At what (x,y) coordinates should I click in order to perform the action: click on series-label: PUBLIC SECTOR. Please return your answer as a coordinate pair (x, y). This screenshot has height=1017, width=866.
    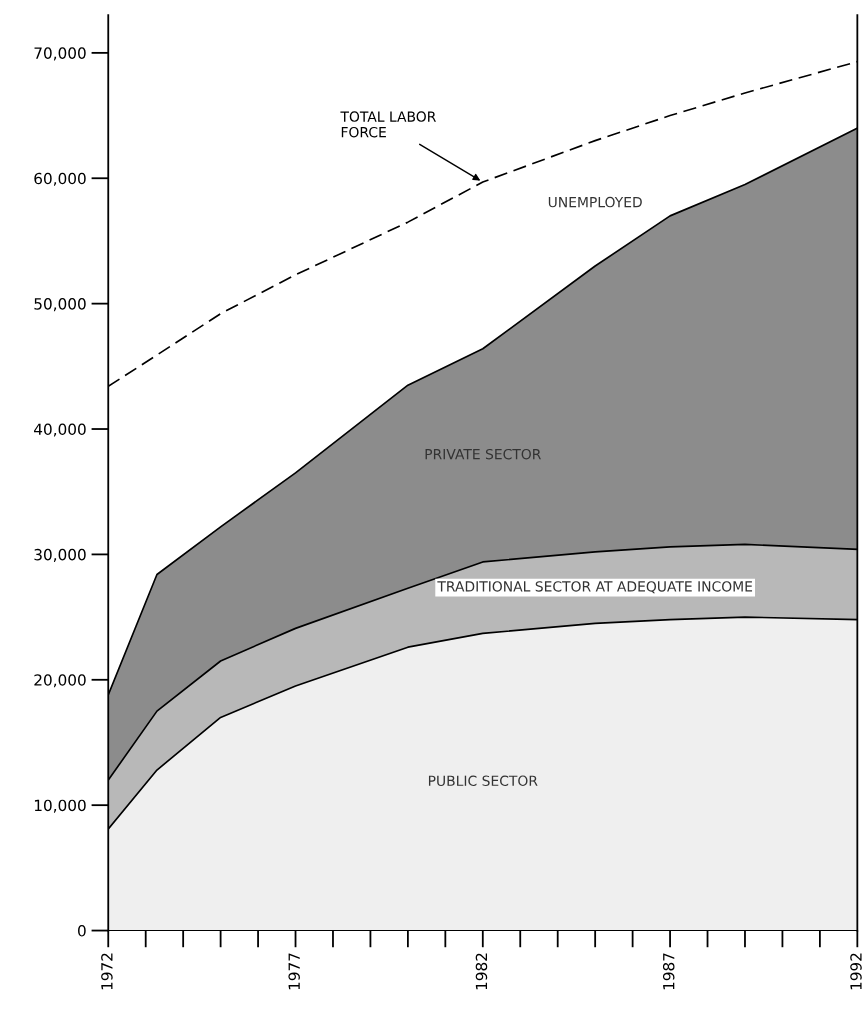
    Looking at the image, I should click on (483, 781).